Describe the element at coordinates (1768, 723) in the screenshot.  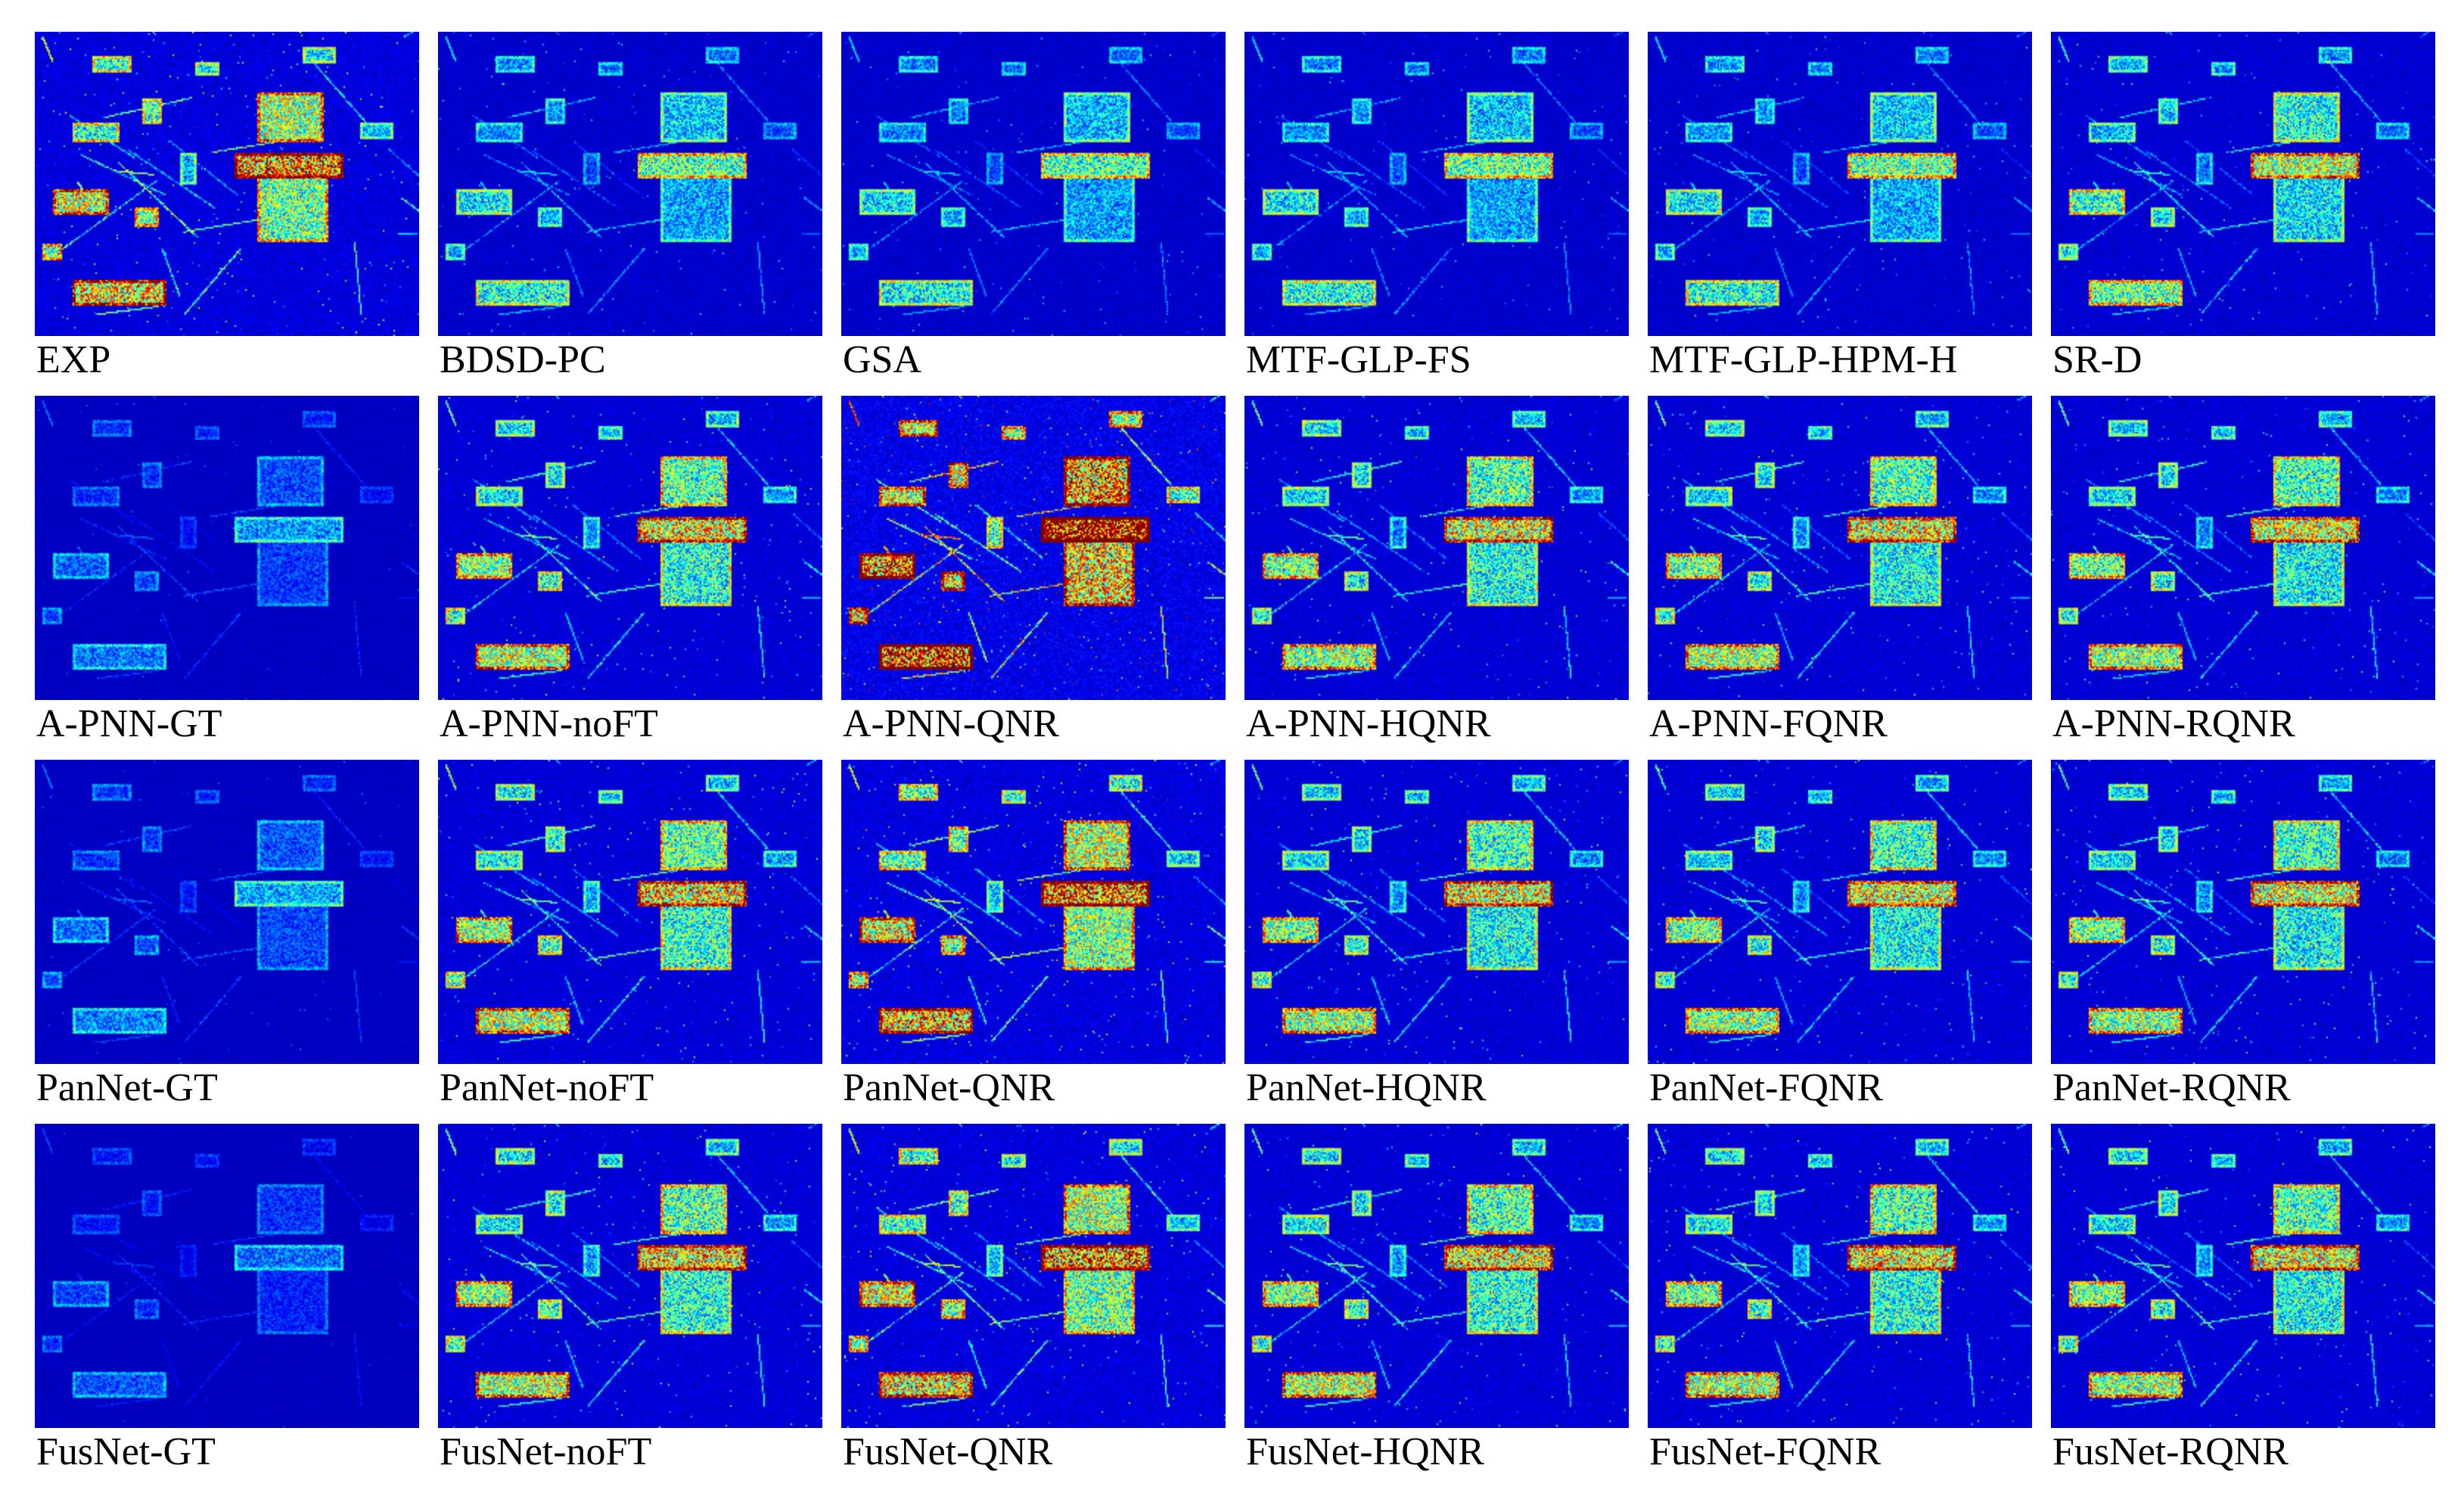
I see `panel-caption: A-PNN-FQNR` at that location.